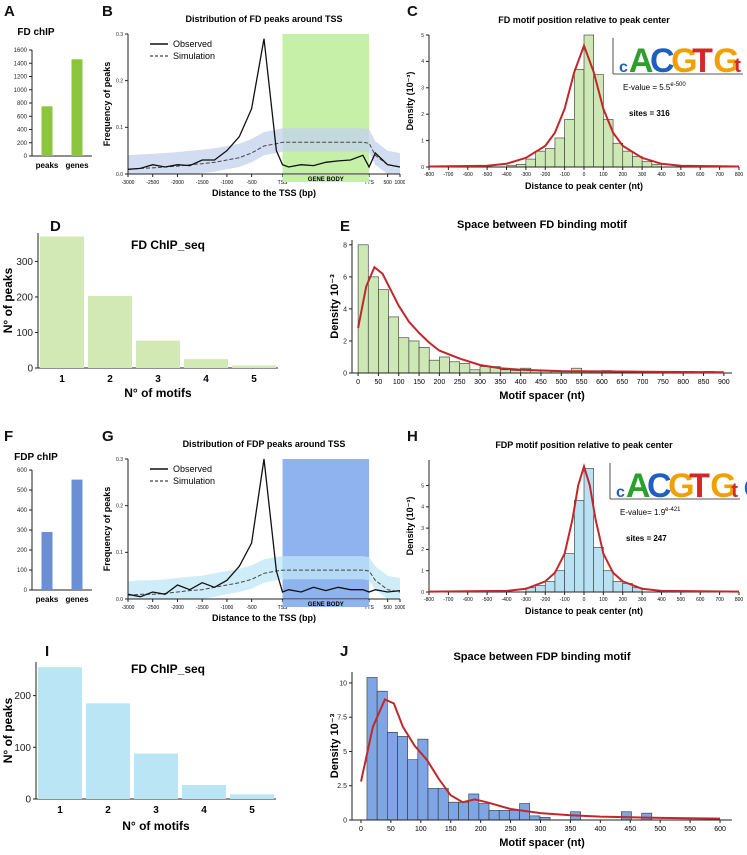 This screenshot has height=855, width=747. What do you see at coordinates (541, 657) in the screenshot?
I see `chart-title: Space between FDP binding motif` at bounding box center [541, 657].